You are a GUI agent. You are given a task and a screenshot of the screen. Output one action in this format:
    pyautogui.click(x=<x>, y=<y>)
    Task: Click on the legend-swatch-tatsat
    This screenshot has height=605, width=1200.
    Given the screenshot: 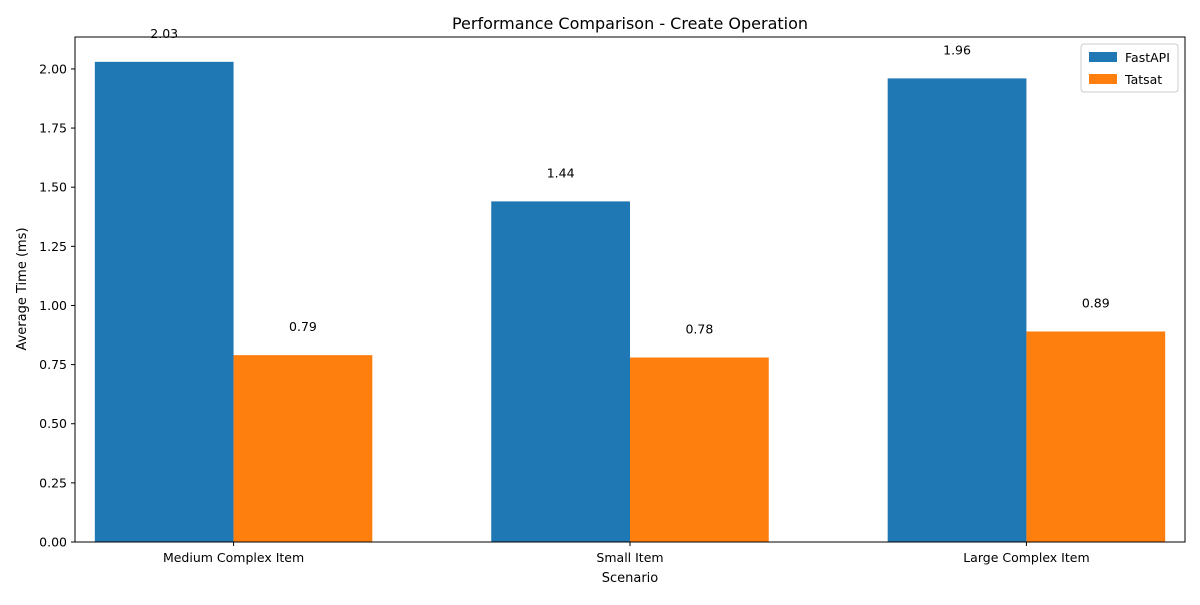 What is the action you would take?
    pyautogui.click(x=1103, y=79)
    